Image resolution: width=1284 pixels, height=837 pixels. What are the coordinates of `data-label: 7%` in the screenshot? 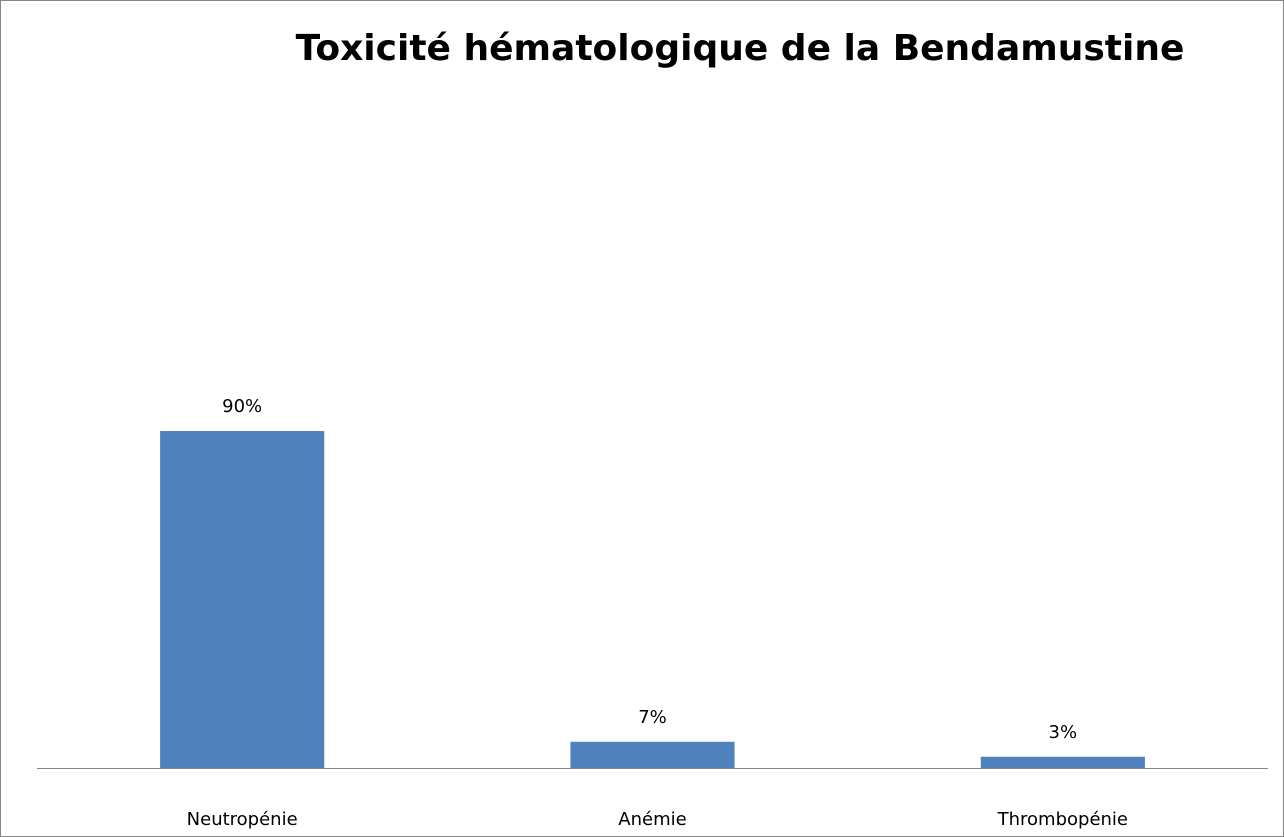 It's located at (652, 717).